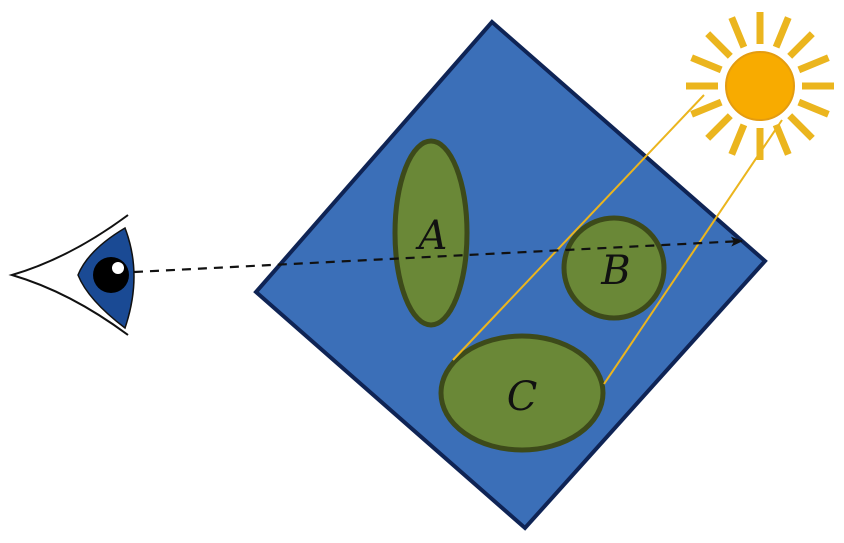 Image resolution: width=844 pixels, height=543 pixels. I want to click on sun-rays, so click(760, 86).